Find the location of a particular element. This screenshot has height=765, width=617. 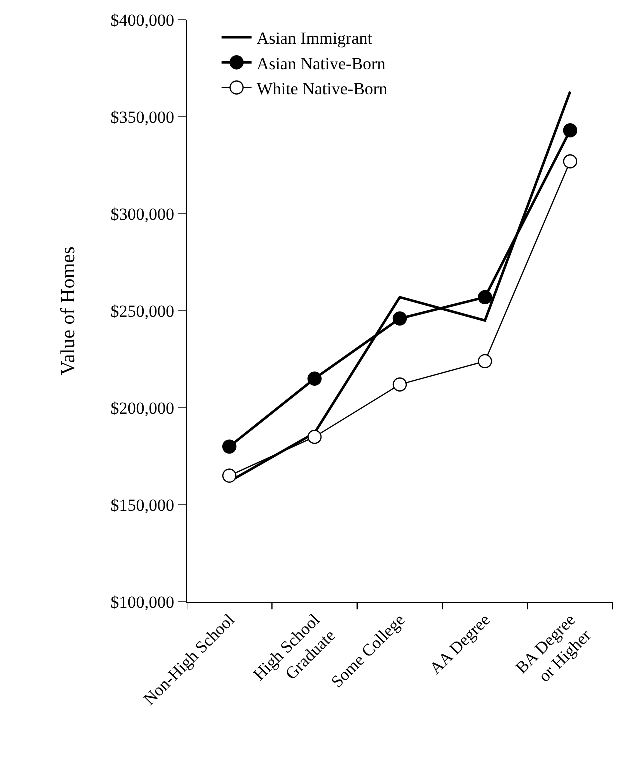

y-tick-label: $200,000 is located at coordinates (142, 408).